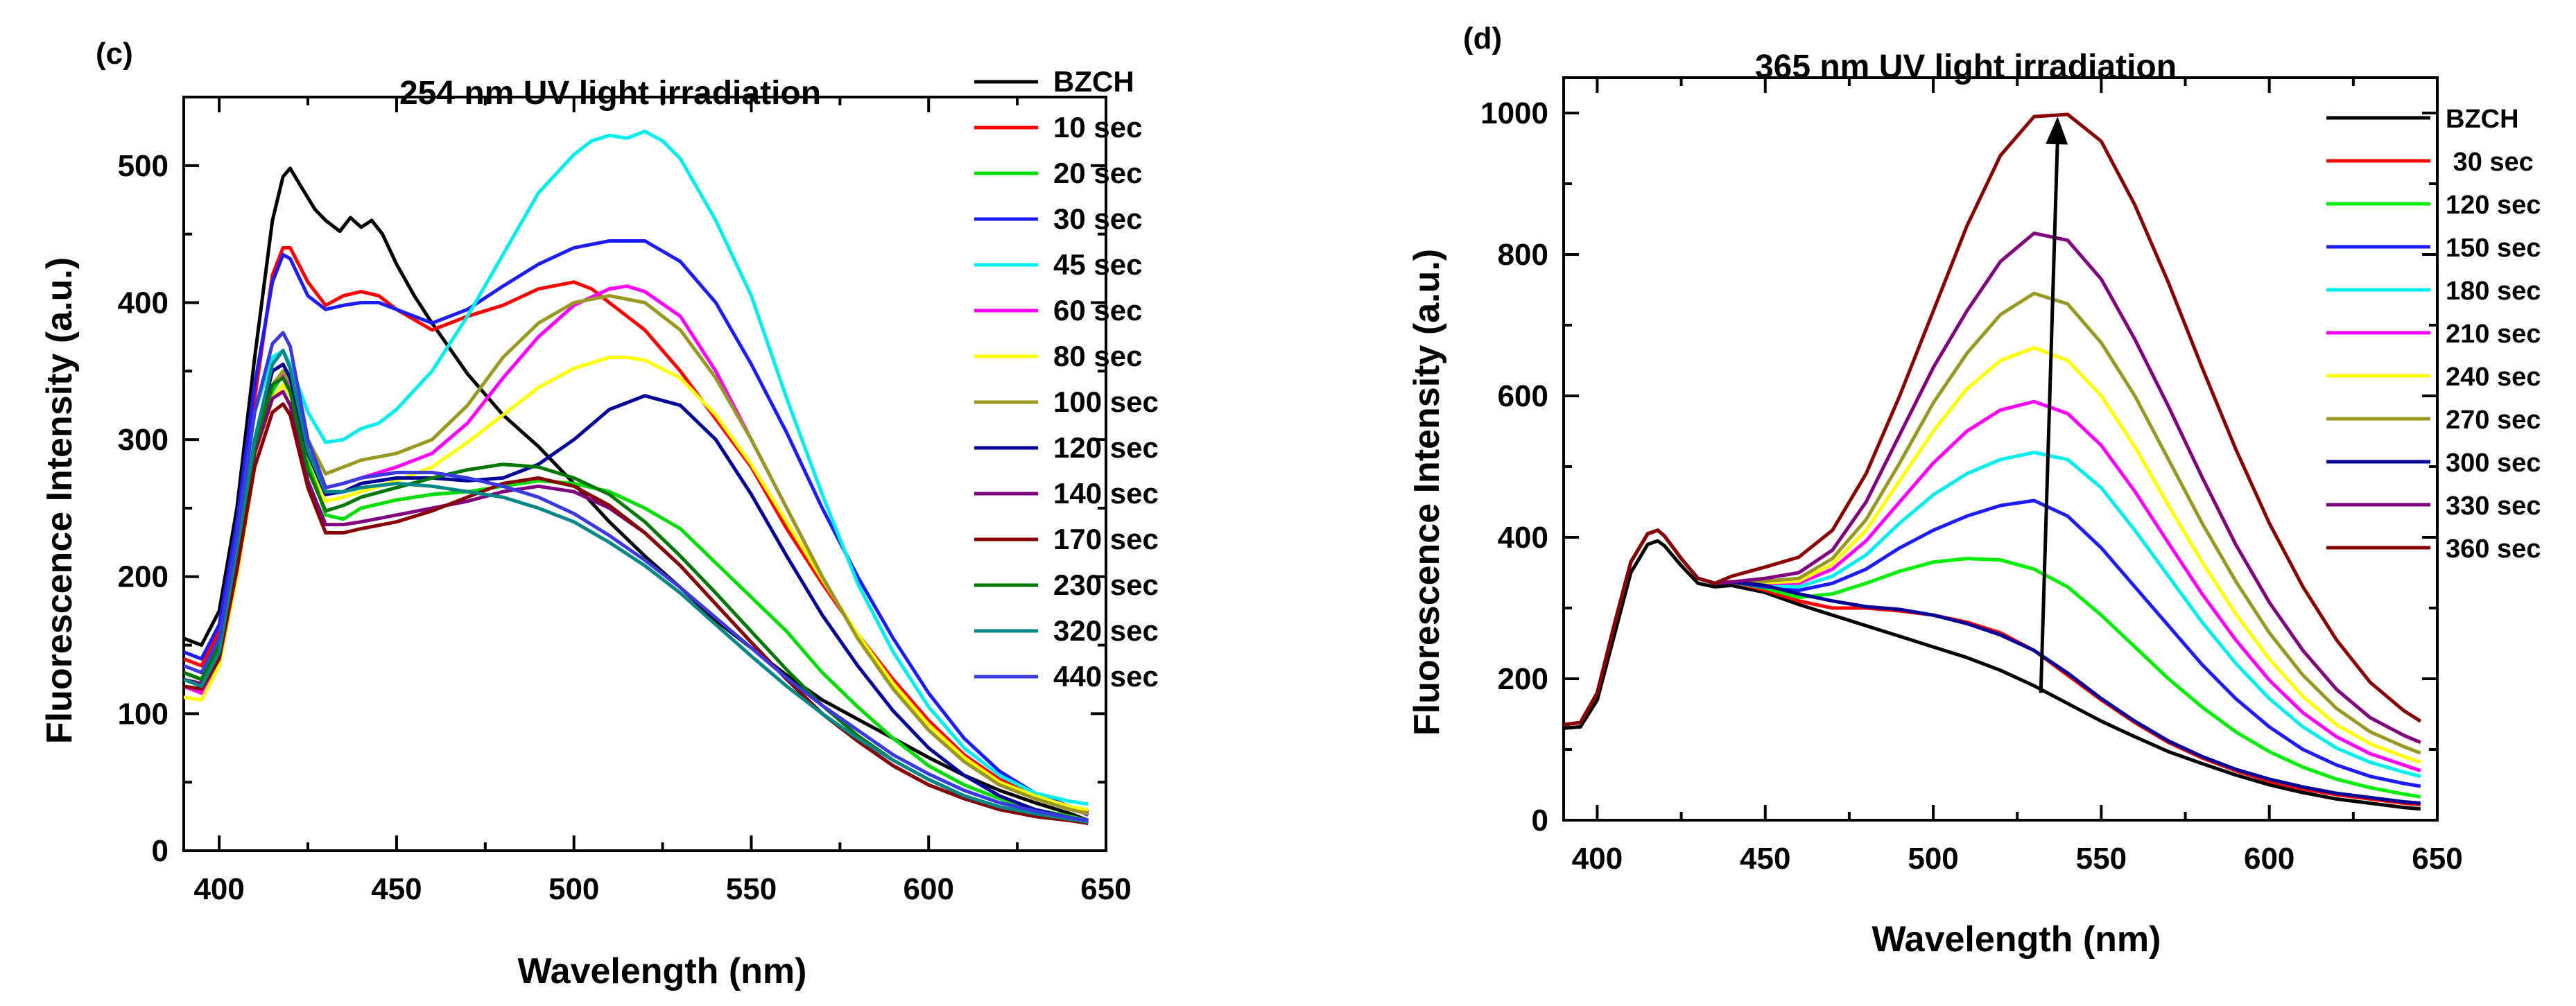 This screenshot has height=1006, width=2576. I want to click on trend-arrow-head, so click(2057, 130).